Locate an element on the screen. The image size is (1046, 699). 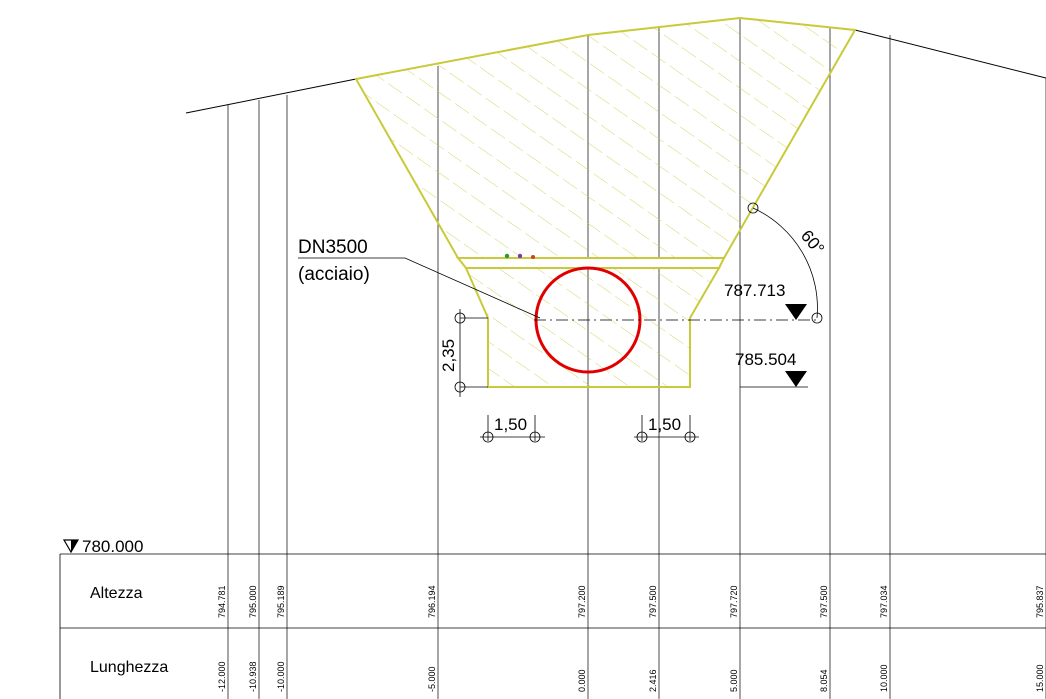
marker-dot-green is located at coordinates (507, 256).